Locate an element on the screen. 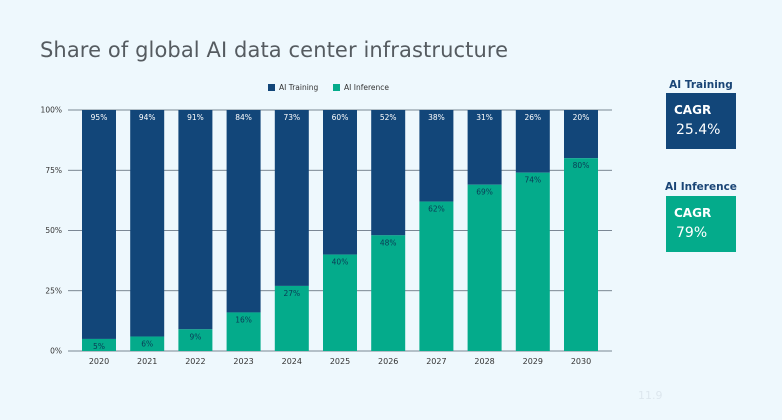 The height and width of the screenshot is (420, 782). legend-item-training-swatch is located at coordinates (271, 87).